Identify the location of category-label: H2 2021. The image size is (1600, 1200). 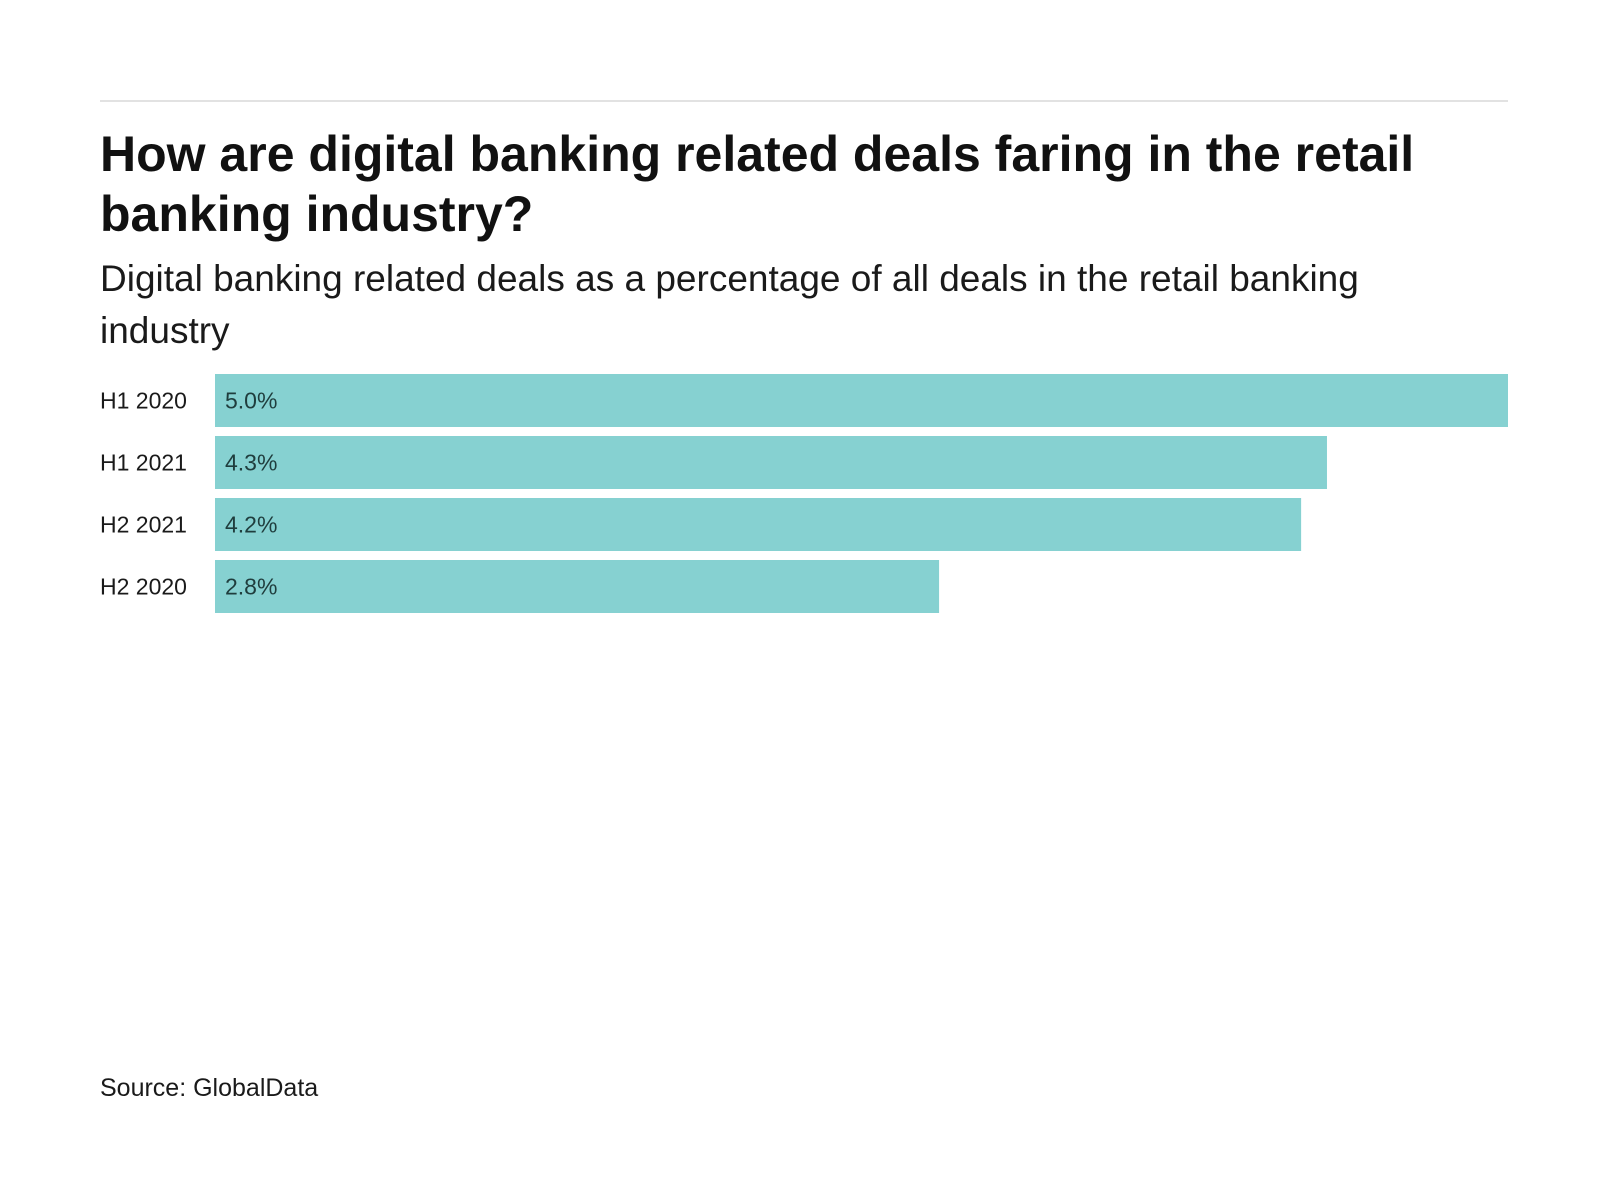
(143, 525).